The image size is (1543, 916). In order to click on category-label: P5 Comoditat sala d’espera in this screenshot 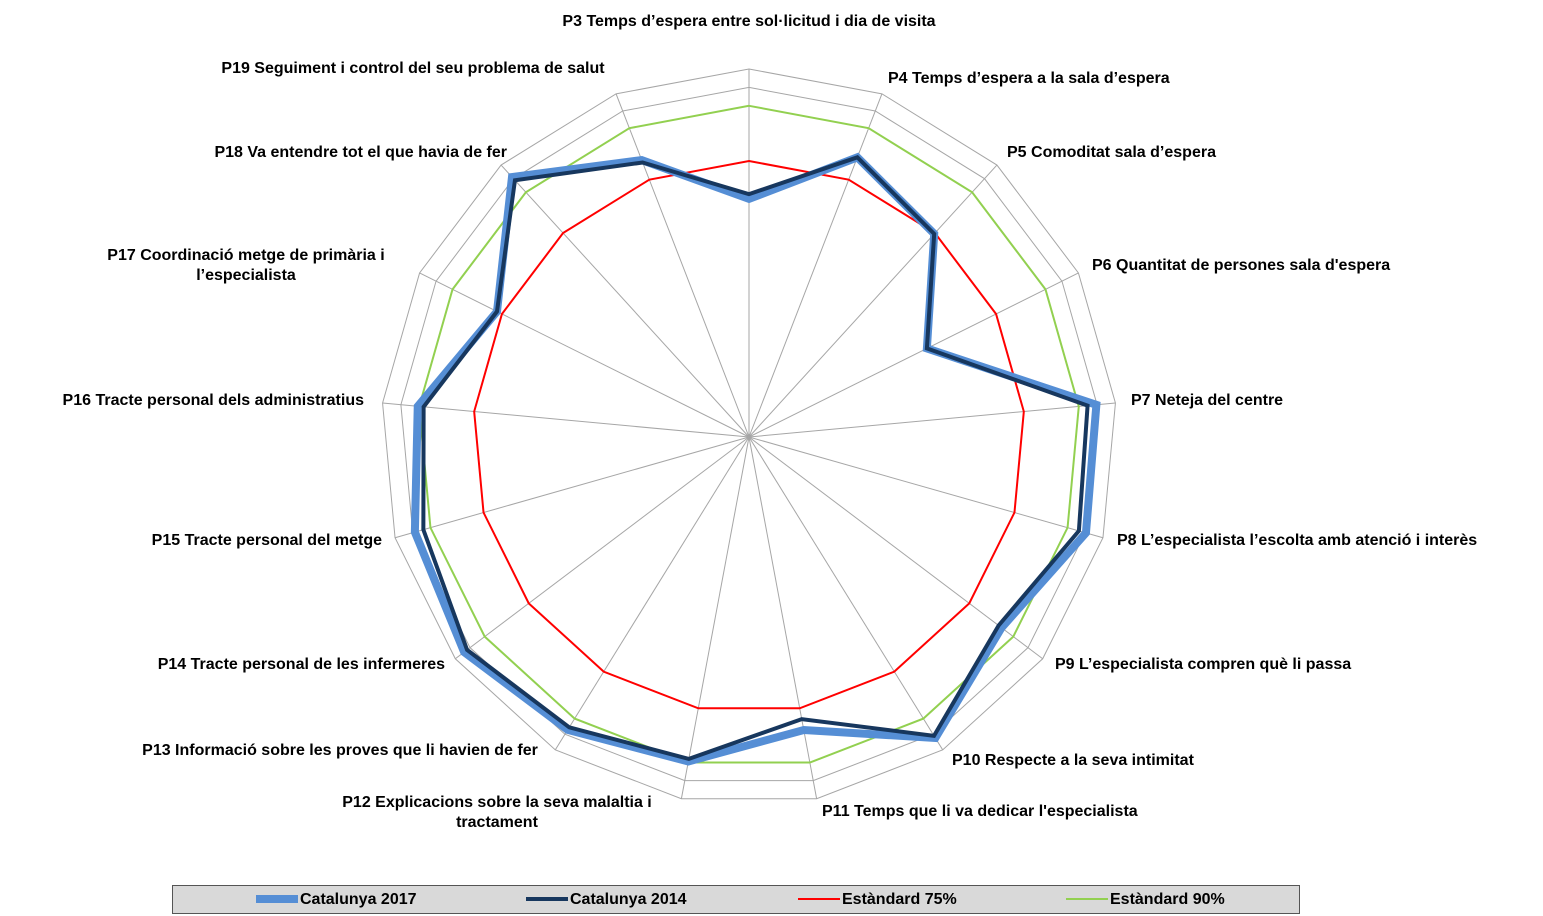, I will do `click(1111, 152)`.